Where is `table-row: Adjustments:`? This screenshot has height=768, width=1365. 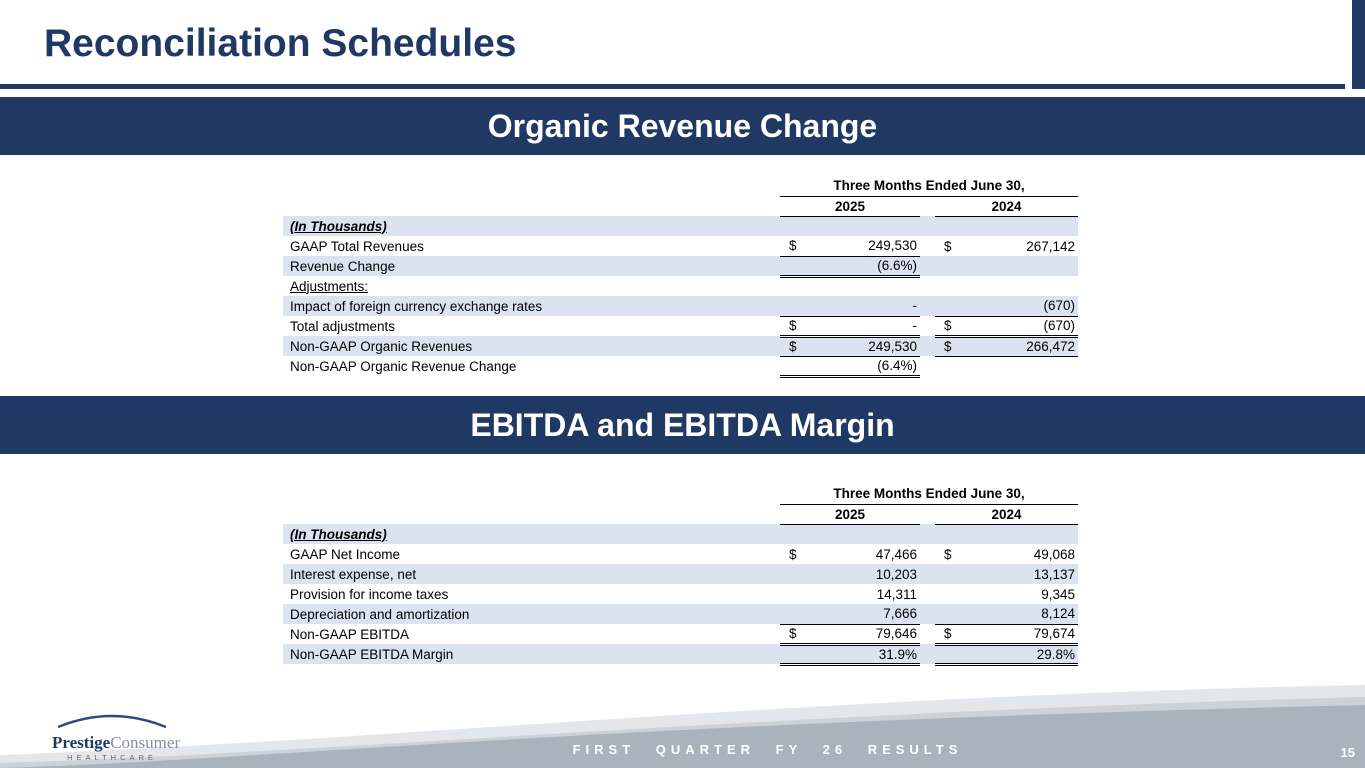
table-row: Adjustments: is located at coordinates (680, 286).